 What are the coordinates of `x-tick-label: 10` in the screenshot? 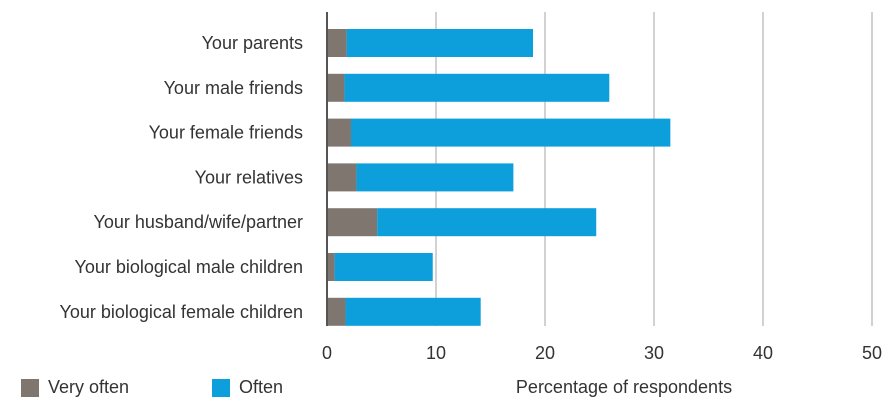 It's located at (436, 353).